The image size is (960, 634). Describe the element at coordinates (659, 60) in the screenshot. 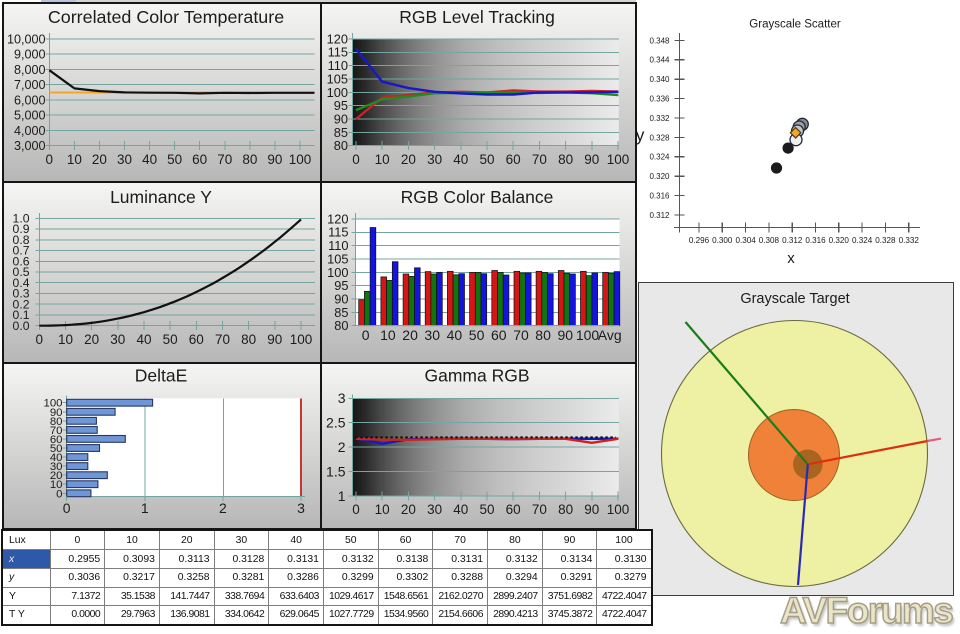

I see `svg-text: 0.344` at that location.